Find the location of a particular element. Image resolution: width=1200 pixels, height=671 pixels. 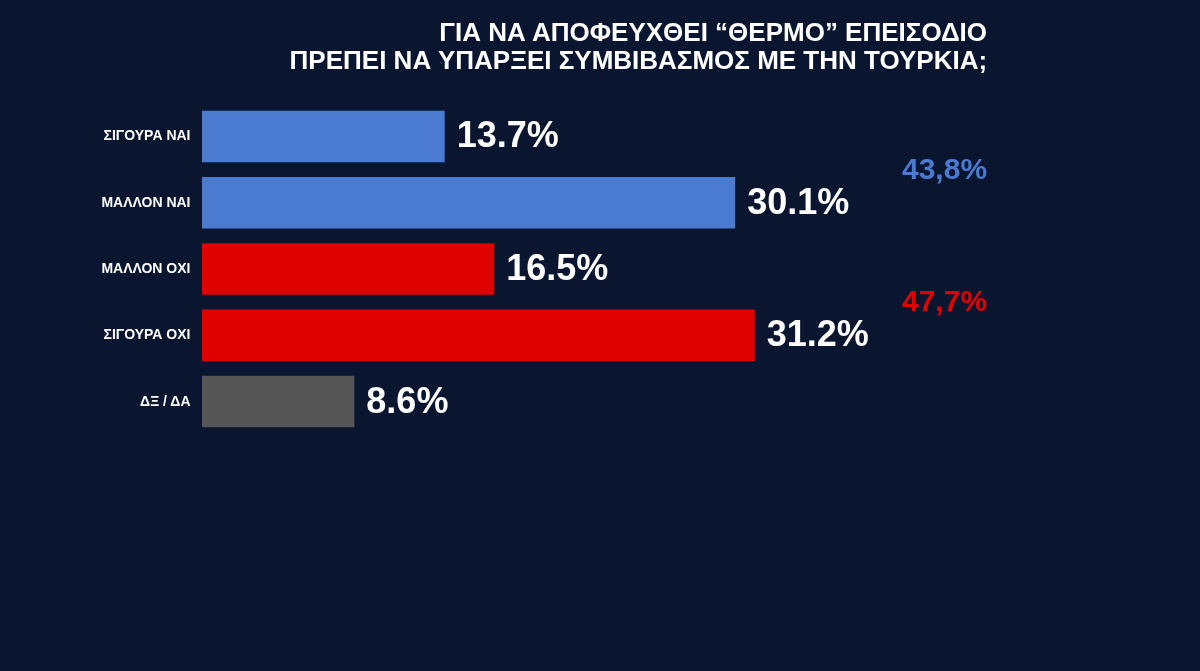

text: ΓΙΑ ΝΑ ΑΠΟΦΕΥΧΘΕΙ “ΘΕΡΜΟ” ΕΠΕΙΣΟΔΙΟ is located at coordinates (713, 32).